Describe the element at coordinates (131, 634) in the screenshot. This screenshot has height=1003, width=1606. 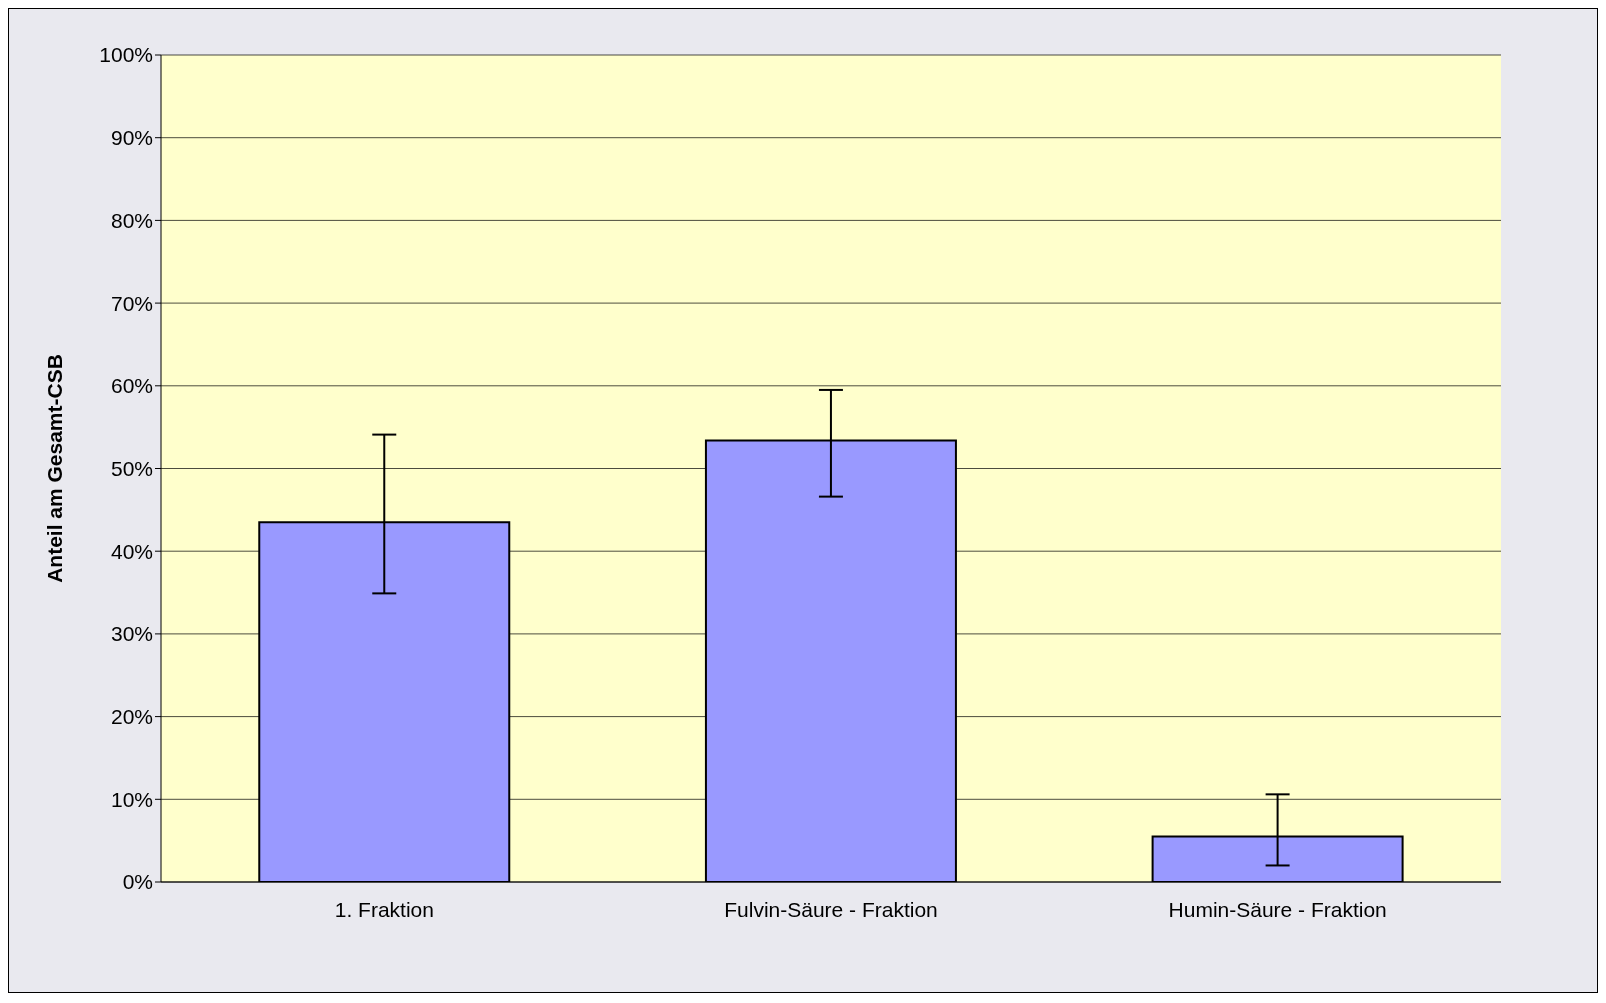
I see `y-tick-label: 30%` at that location.